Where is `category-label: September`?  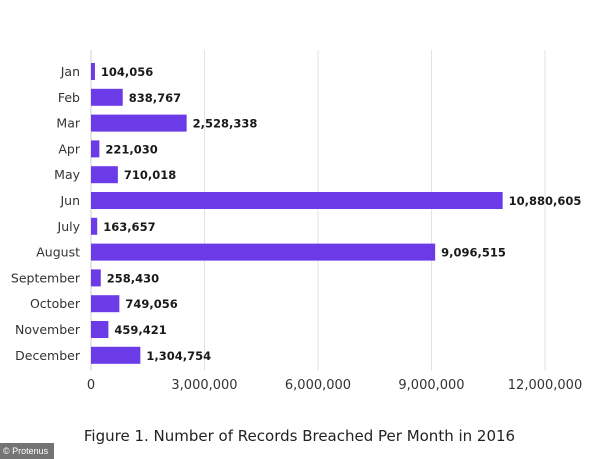
category-label: September is located at coordinates (46, 277).